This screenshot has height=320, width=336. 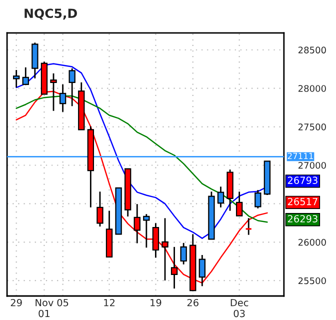 What do you see at coordinates (312, 50) in the screenshot?
I see `y-tick-label: 28500` at bounding box center [312, 50].